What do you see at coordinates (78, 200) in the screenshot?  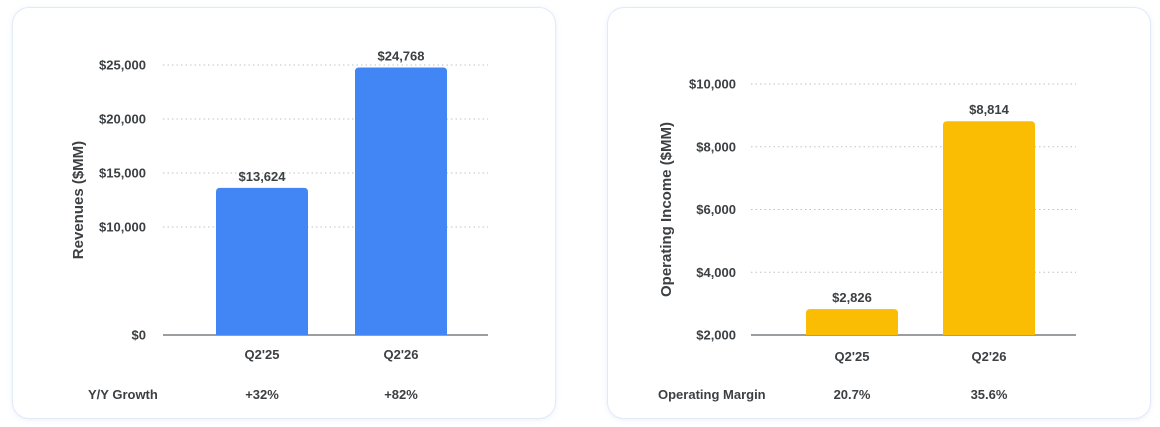 I see `revenue-y-axis-label: Revenues ($MM)` at bounding box center [78, 200].